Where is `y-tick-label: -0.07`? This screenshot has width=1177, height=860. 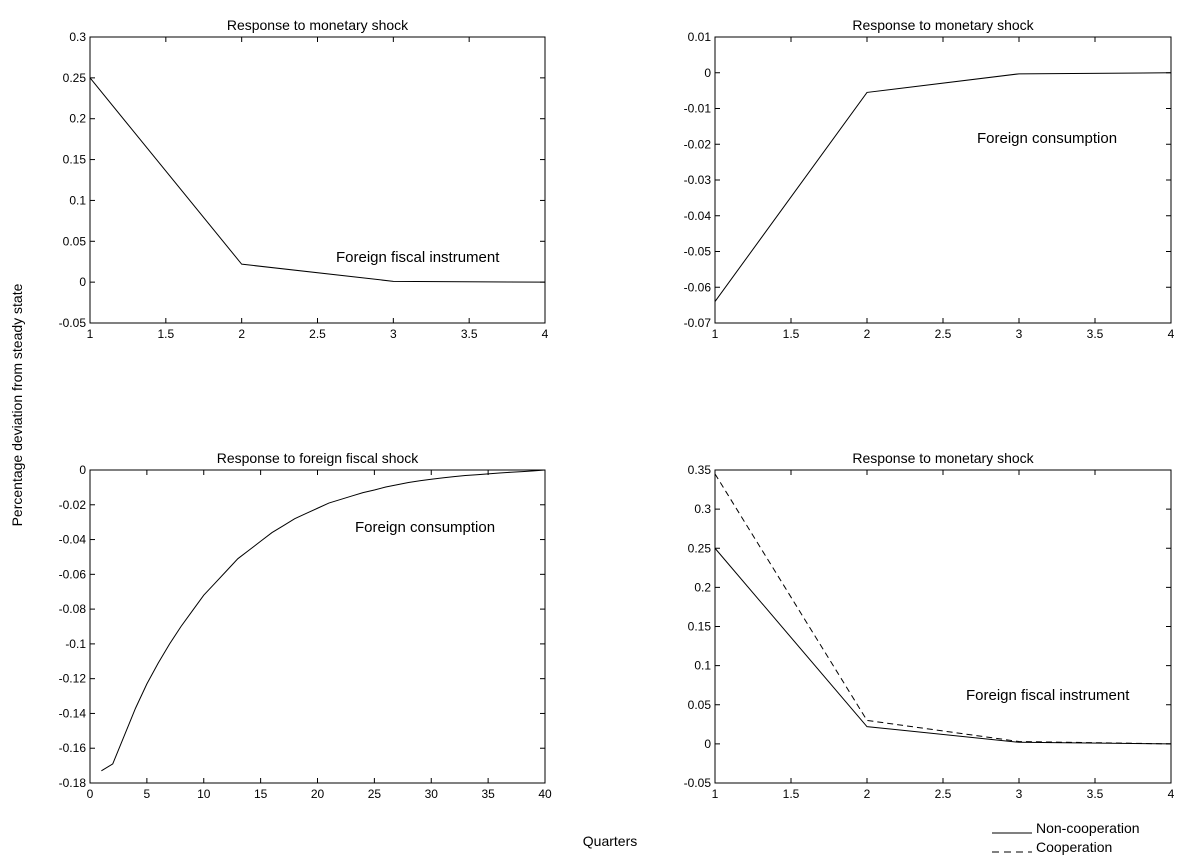
y-tick-label: -0.07 is located at coordinates (698, 323).